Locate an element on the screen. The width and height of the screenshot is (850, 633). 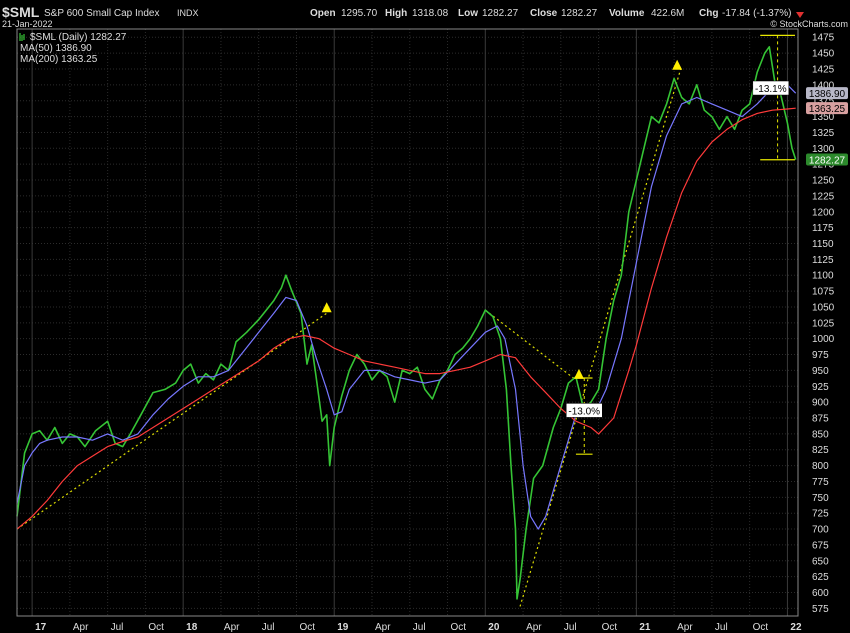
annotation-label: -13.1% is located at coordinates (771, 89).